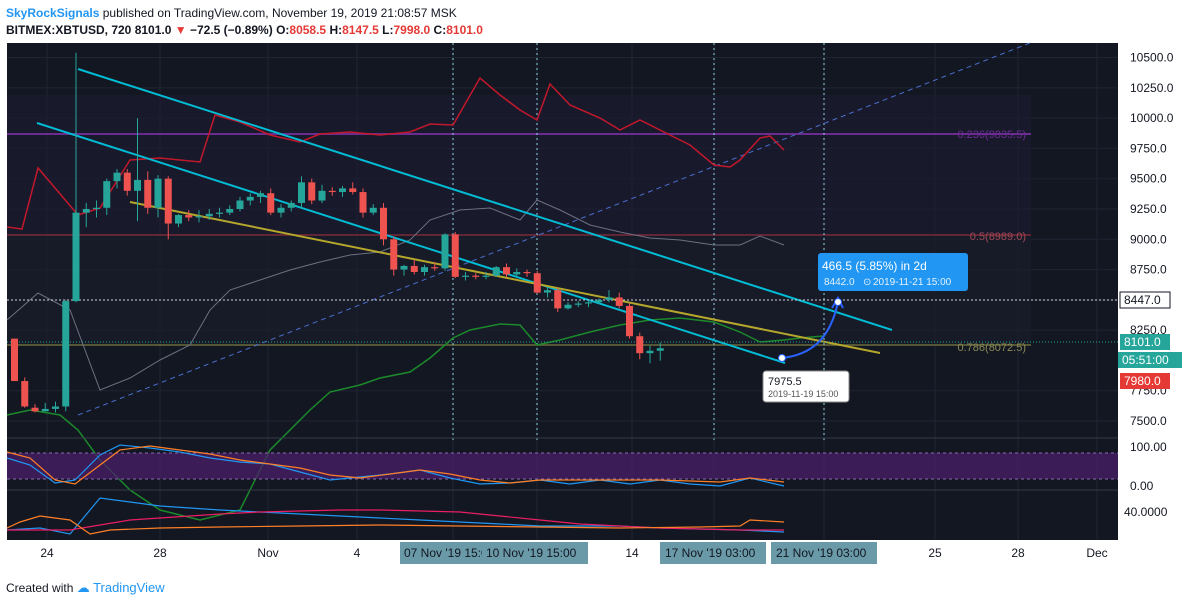 This screenshot has height=607, width=1188. I want to click on time-tick-label: Nov, so click(267, 553).